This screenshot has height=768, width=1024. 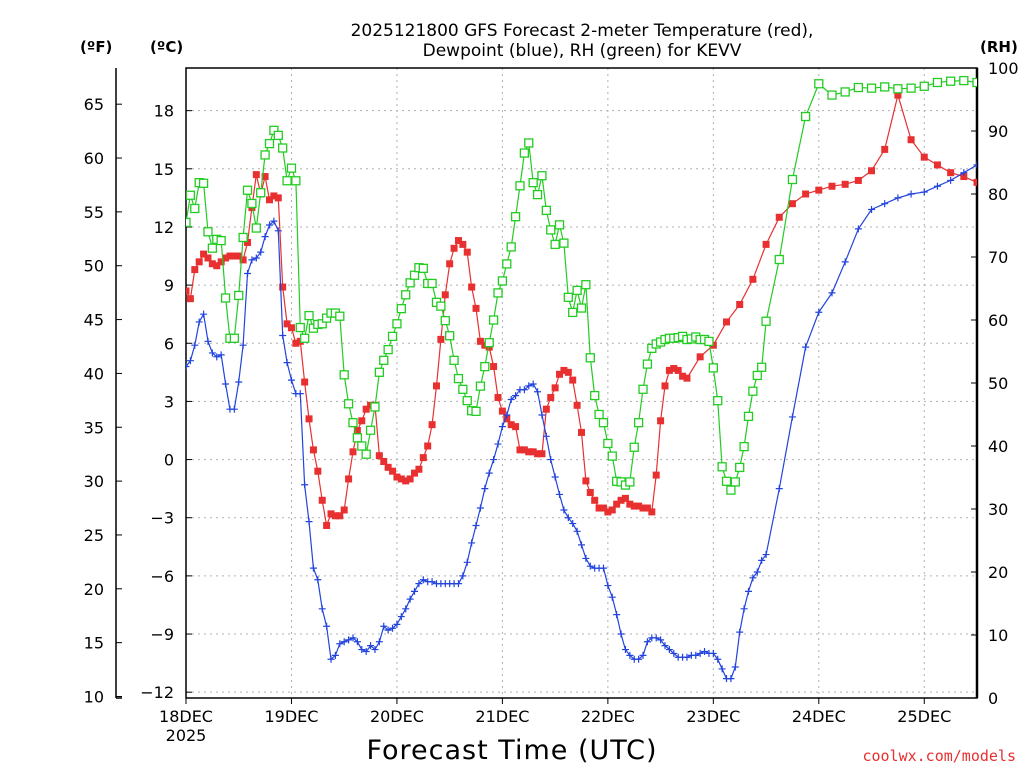 What do you see at coordinates (939, 756) in the screenshot?
I see `credit-link: coolwx.com/models` at bounding box center [939, 756].